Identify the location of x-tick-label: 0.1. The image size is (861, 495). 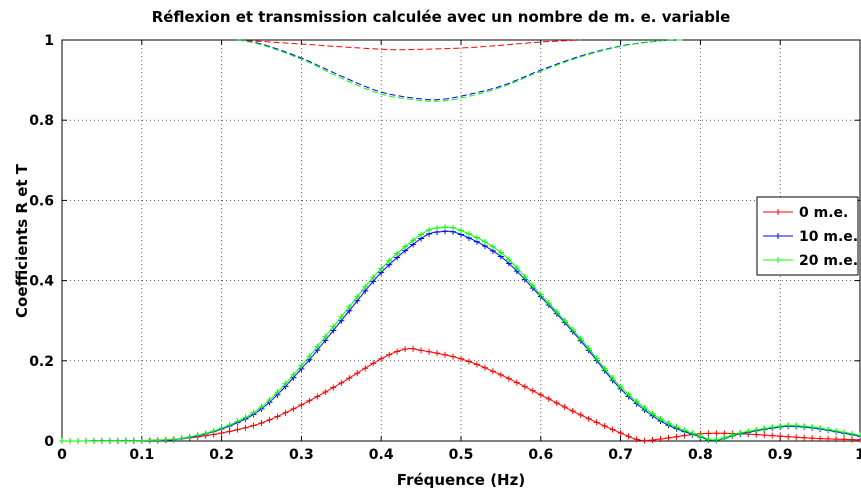
(141, 455).